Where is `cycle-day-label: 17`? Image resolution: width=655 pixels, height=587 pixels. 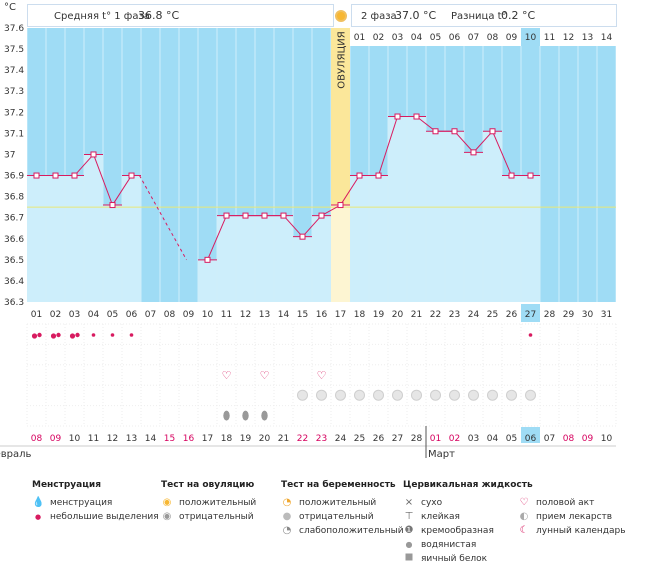 cycle-day-label: 17 is located at coordinates (340, 315).